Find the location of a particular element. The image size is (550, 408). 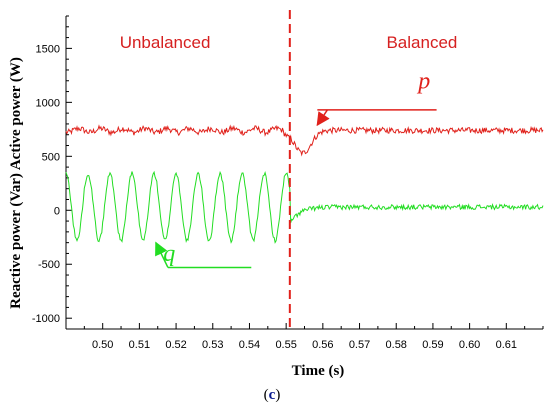

x-tick-label: 0.56 is located at coordinates (322, 345).